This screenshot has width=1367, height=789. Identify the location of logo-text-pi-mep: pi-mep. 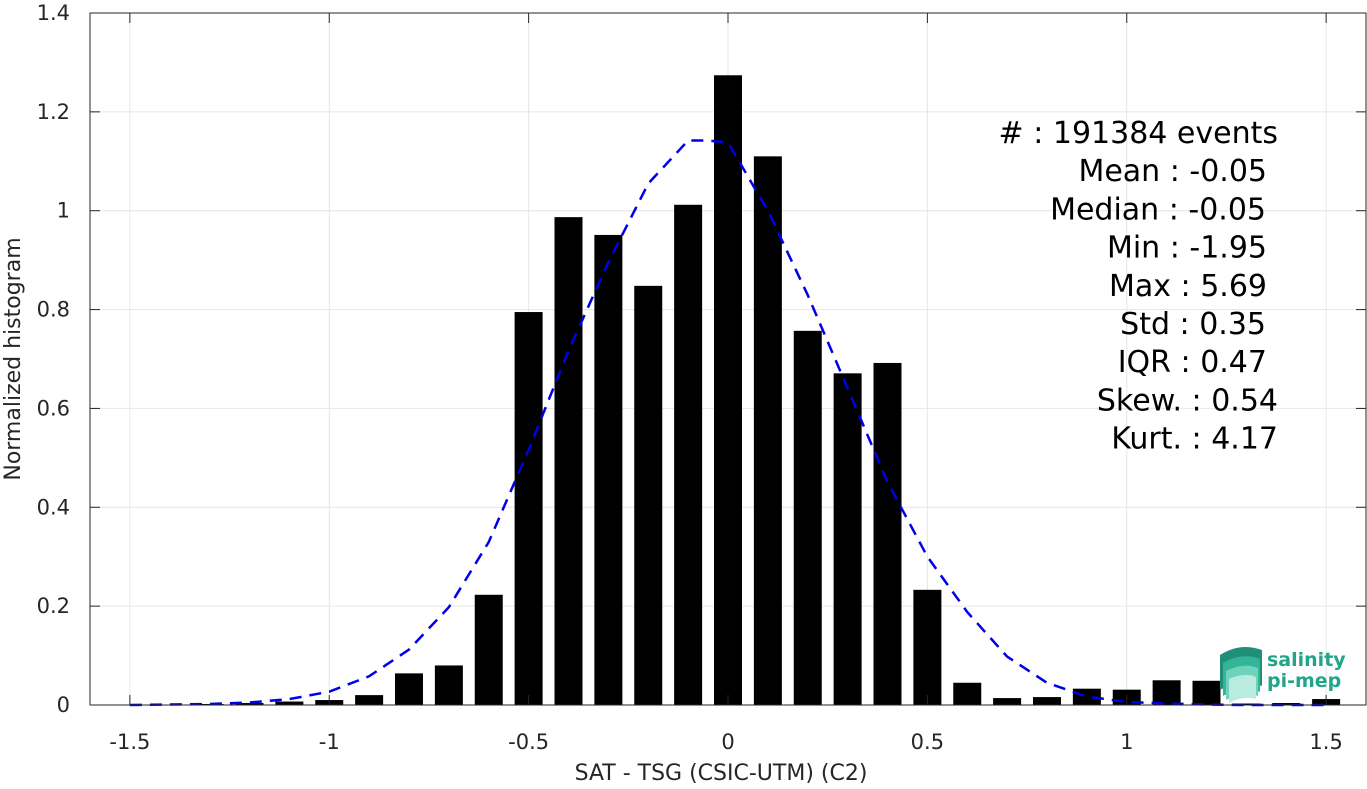
(1304, 681).